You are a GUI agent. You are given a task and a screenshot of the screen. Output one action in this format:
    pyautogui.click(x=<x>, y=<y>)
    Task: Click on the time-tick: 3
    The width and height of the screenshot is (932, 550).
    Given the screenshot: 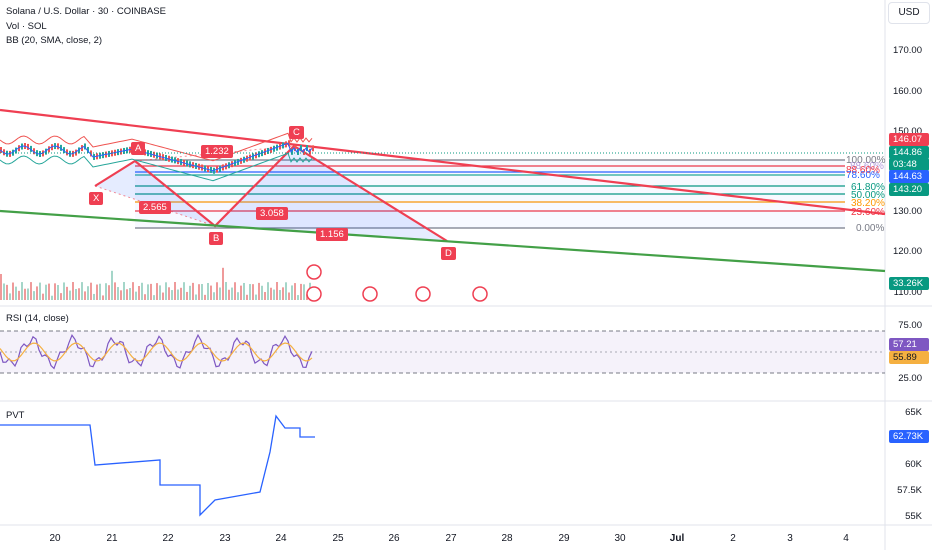 What is the action you would take?
    pyautogui.click(x=790, y=538)
    